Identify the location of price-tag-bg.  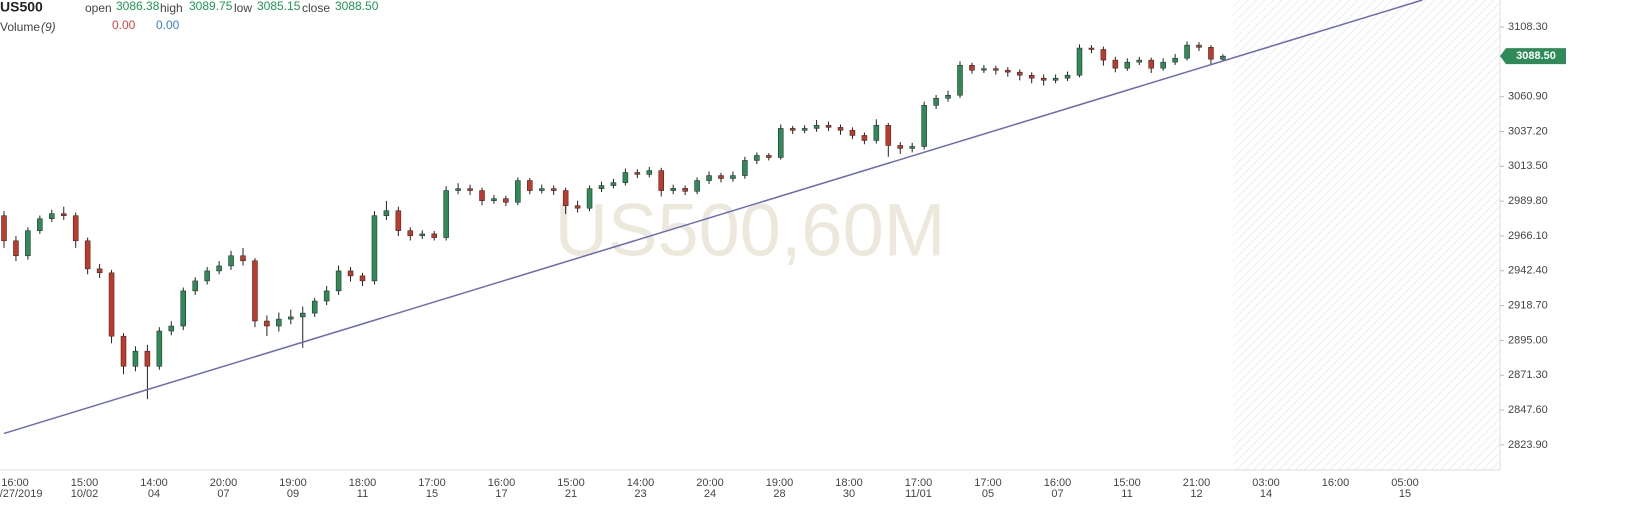
(1533, 56).